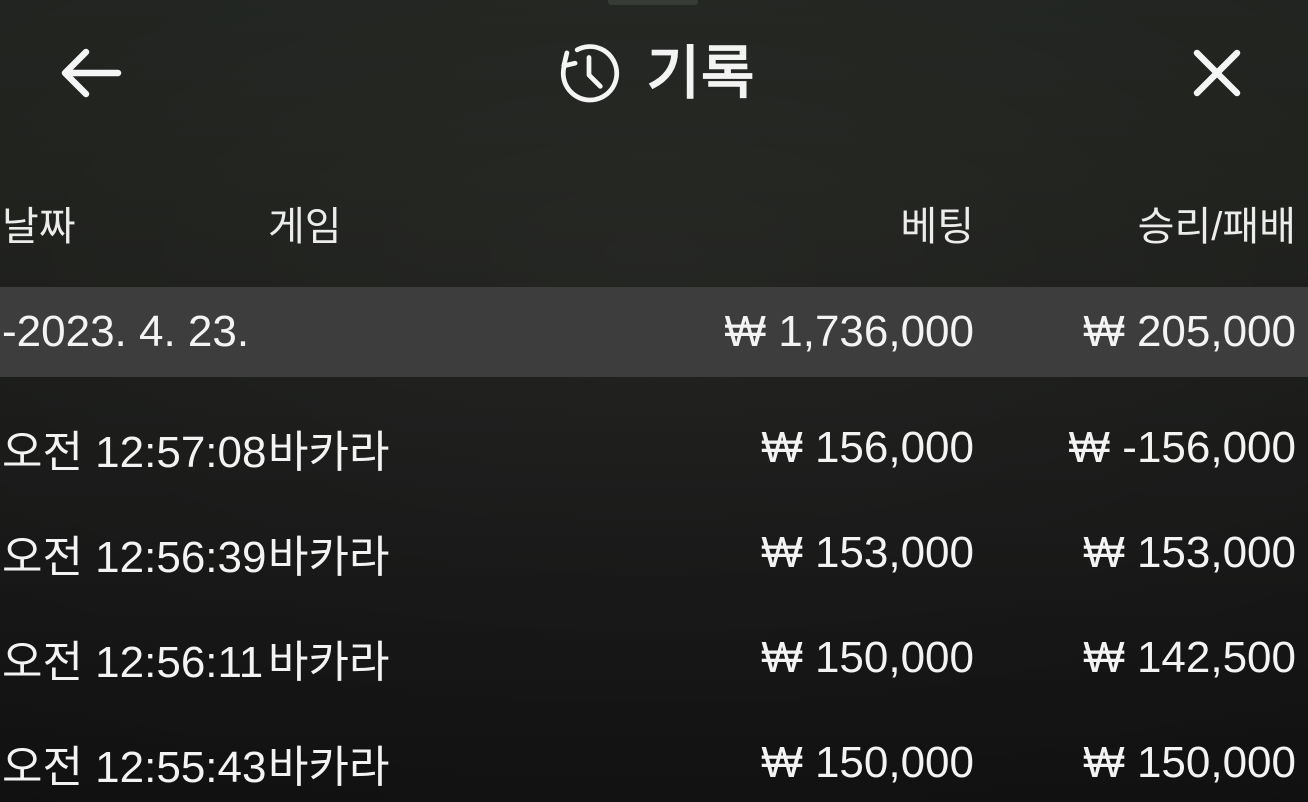 This screenshot has height=802, width=1308. I want to click on cutoff-element-top, so click(653, 2).